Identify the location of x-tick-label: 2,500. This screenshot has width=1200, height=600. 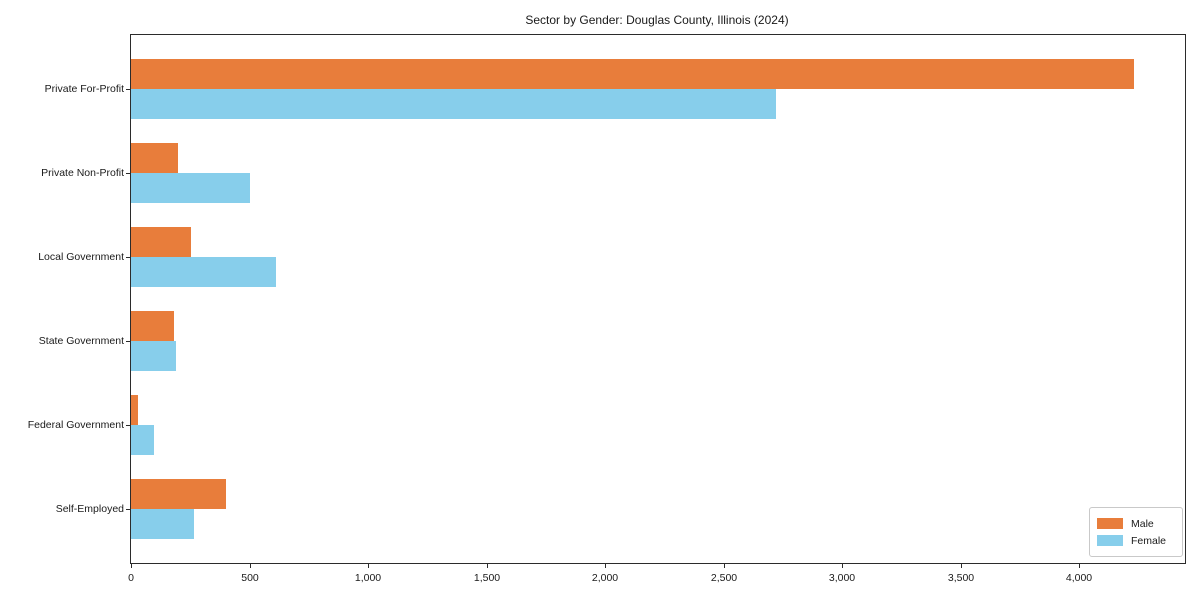
(724, 578).